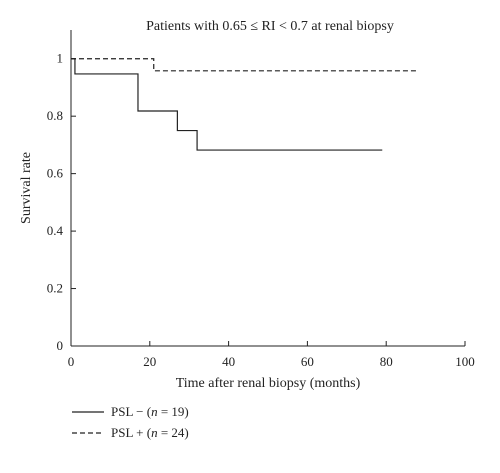  Describe the element at coordinates (228, 361) in the screenshot. I see `x-tick-label: 40` at that location.